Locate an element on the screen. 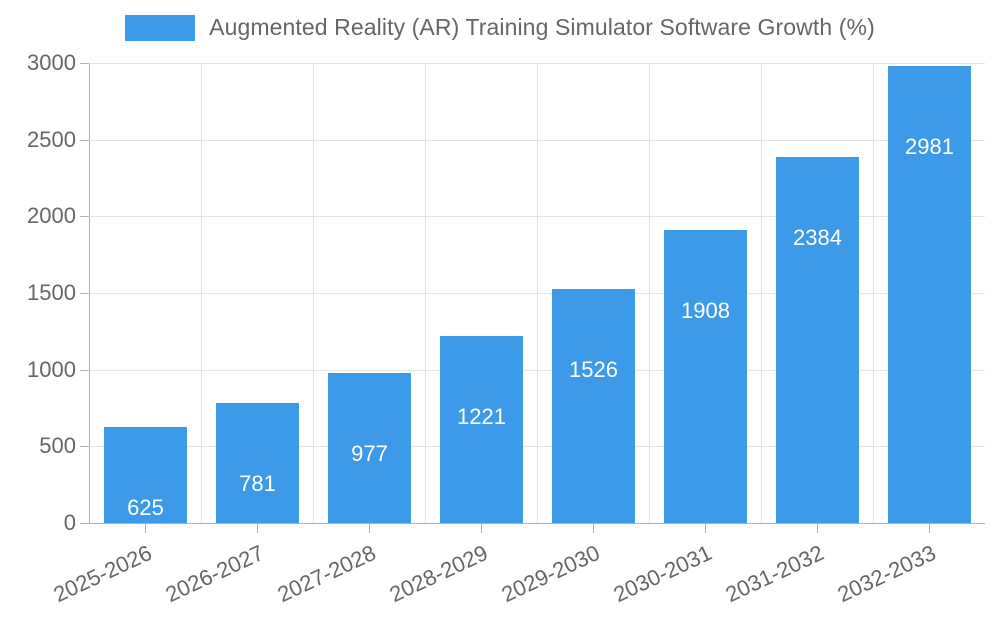  bar-value-label: 1526 is located at coordinates (593, 370).